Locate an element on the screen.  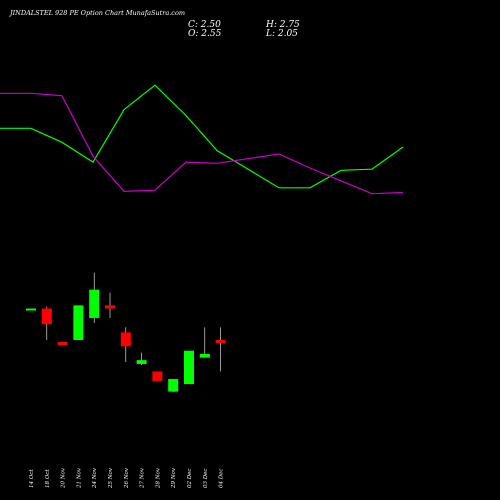
x-tick-label: 29 Nov is located at coordinates (174, 478).